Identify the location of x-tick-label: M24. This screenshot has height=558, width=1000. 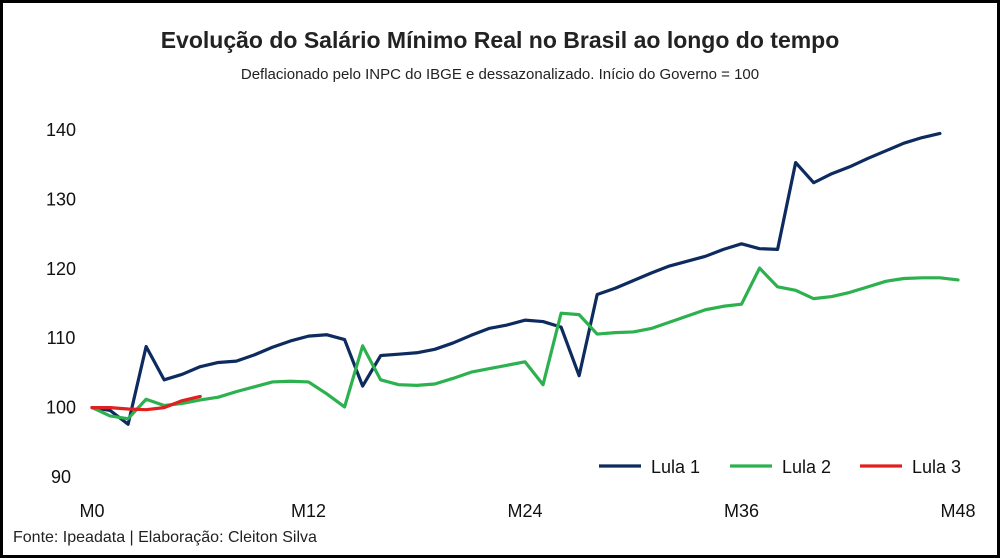
(524, 511).